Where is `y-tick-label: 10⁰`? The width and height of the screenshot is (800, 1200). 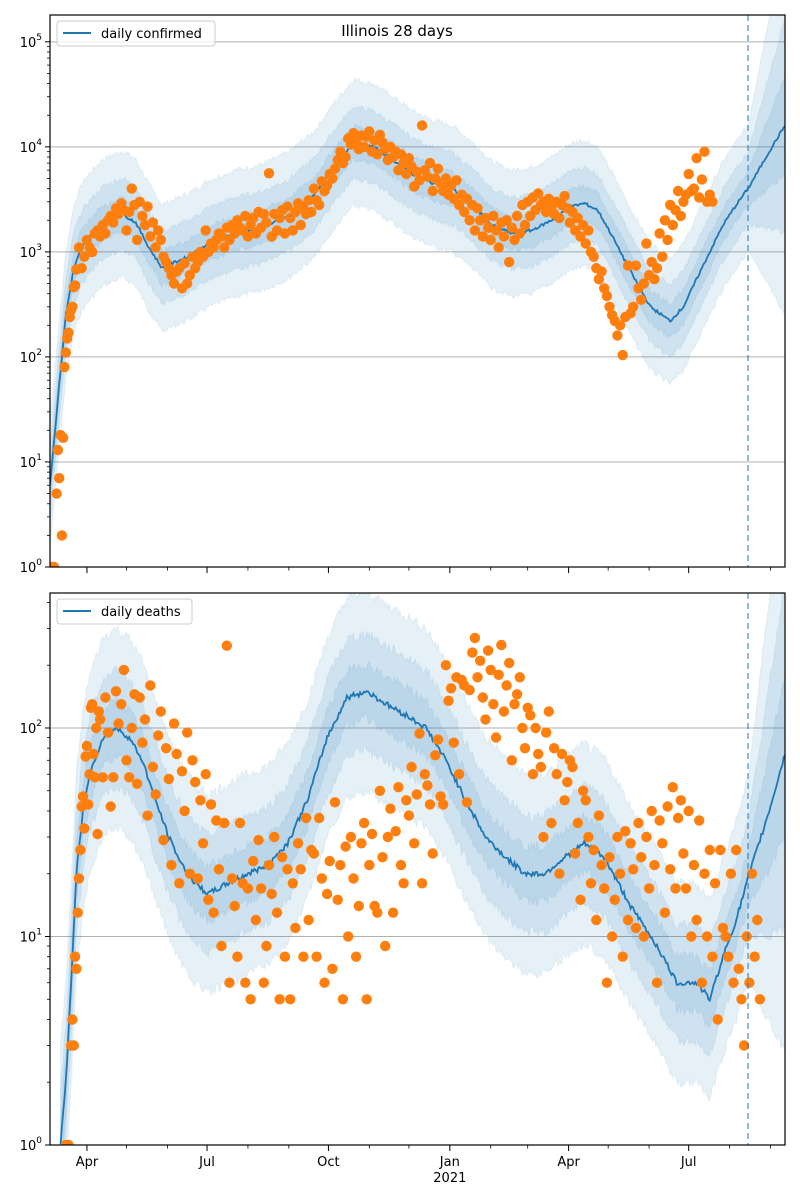 y-tick-label: 10⁰ is located at coordinates (31, 1145).